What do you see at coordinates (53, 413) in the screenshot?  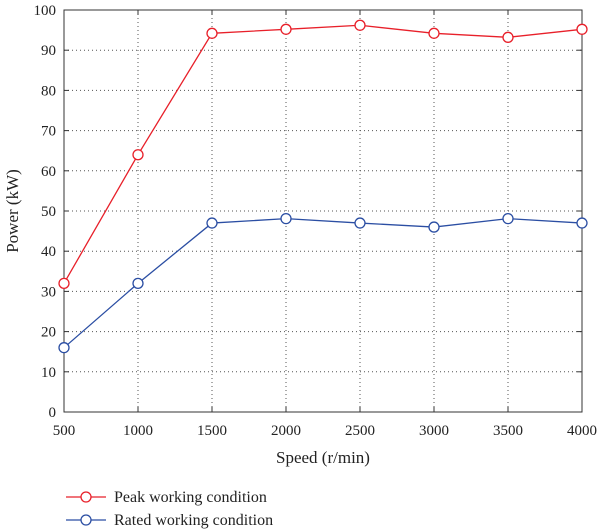 I see `y-tick-label: 0` at bounding box center [53, 413].